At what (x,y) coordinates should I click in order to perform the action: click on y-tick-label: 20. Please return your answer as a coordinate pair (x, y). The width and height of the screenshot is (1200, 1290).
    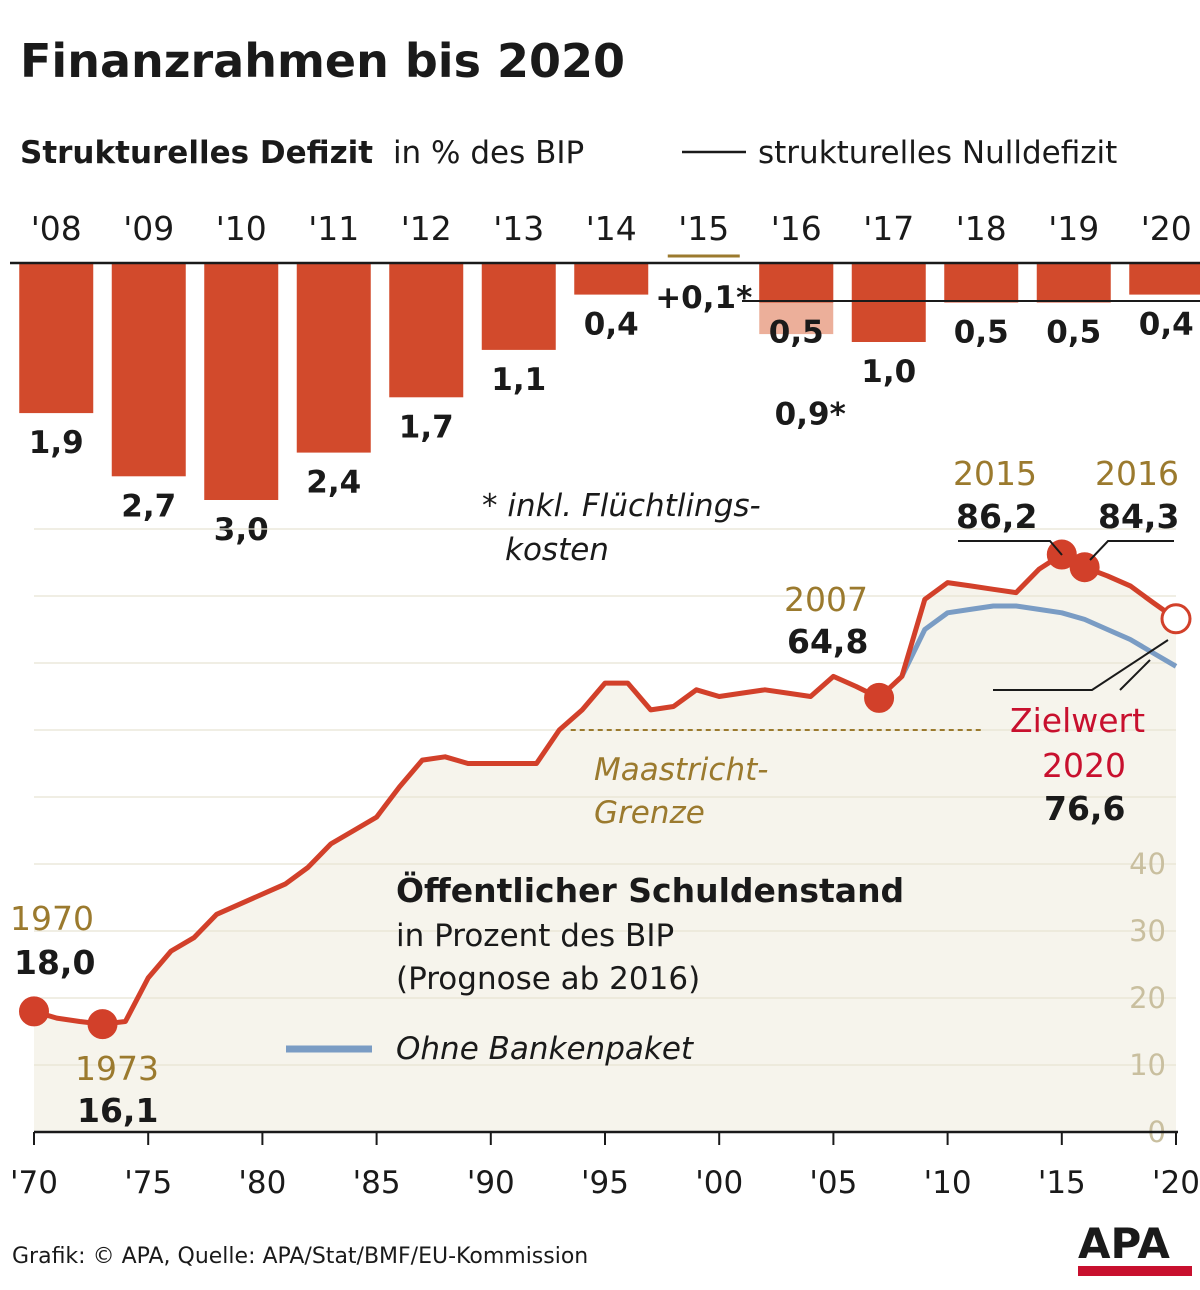
    Looking at the image, I should click on (1147, 998).